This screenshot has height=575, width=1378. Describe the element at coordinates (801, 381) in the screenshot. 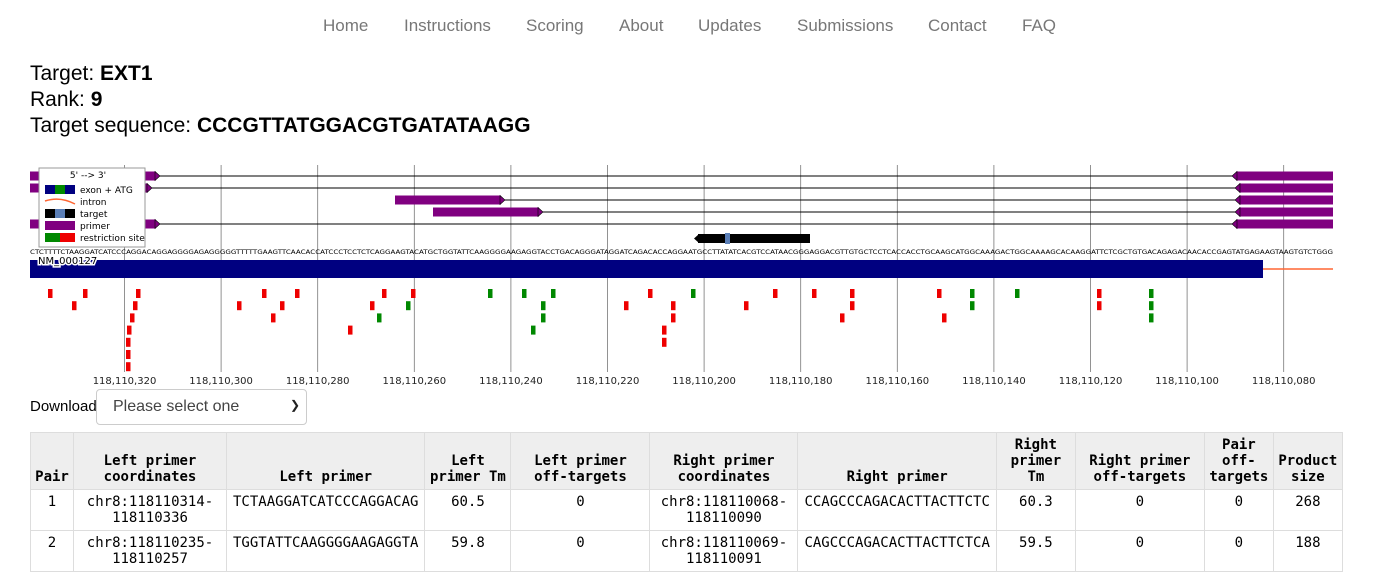

I see `axis-tick-label: 118,110,180` at that location.